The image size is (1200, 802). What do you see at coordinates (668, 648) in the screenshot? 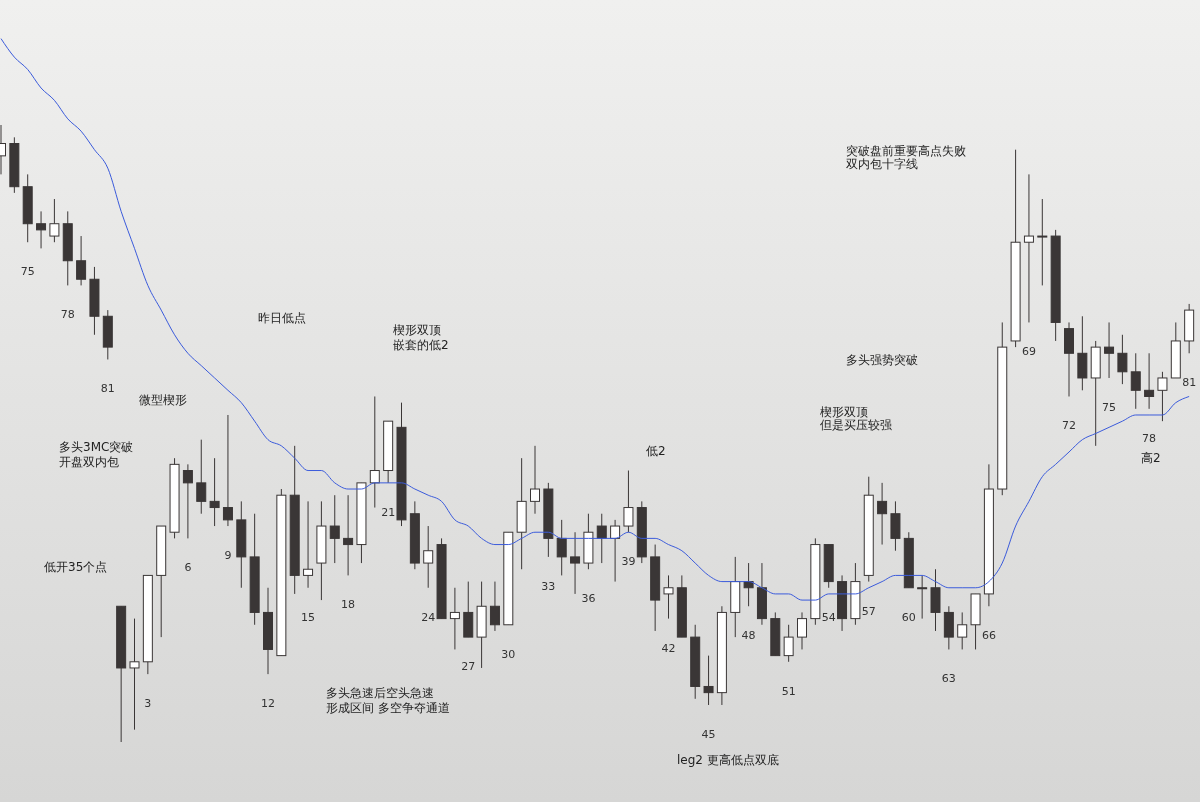
I see `x-tick-label: 42` at bounding box center [668, 648].